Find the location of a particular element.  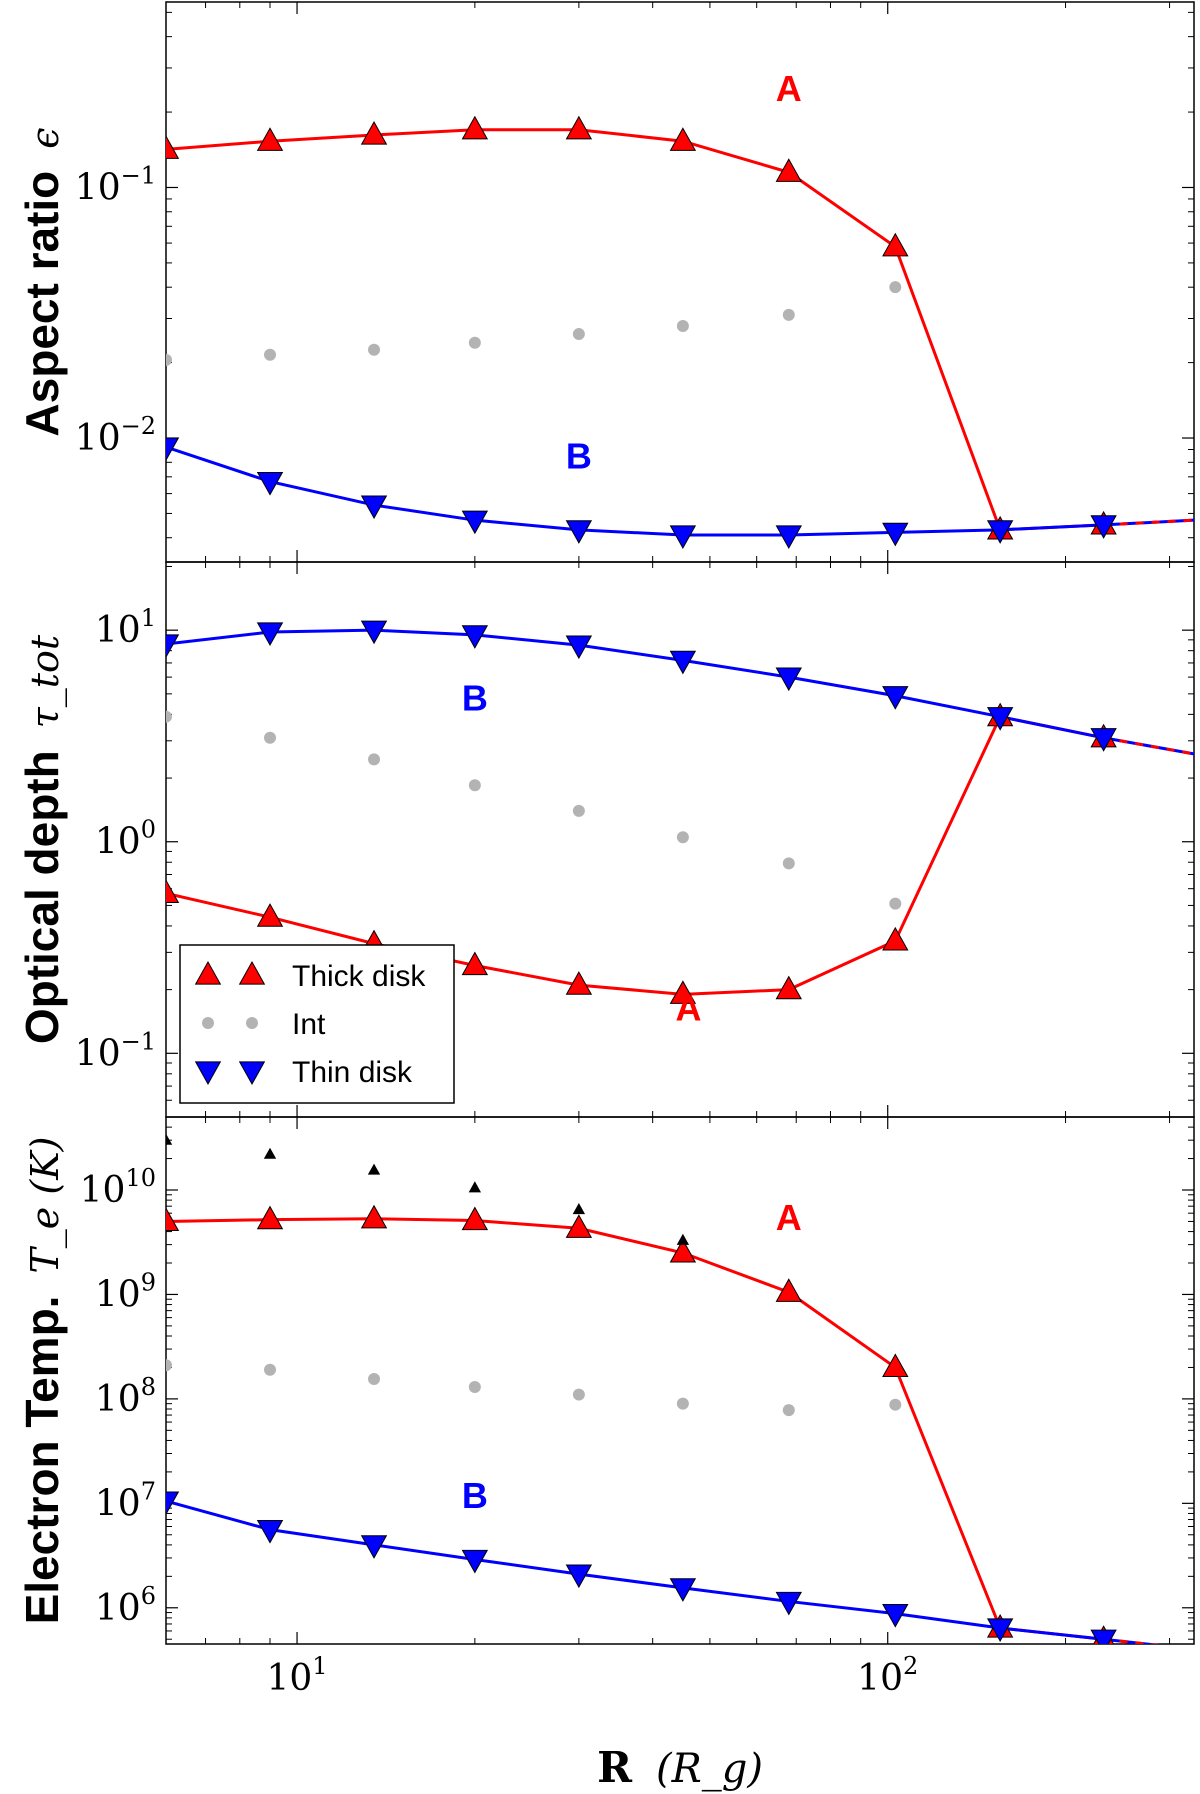

y-tick-exponent: 8 is located at coordinates (148, 1387).